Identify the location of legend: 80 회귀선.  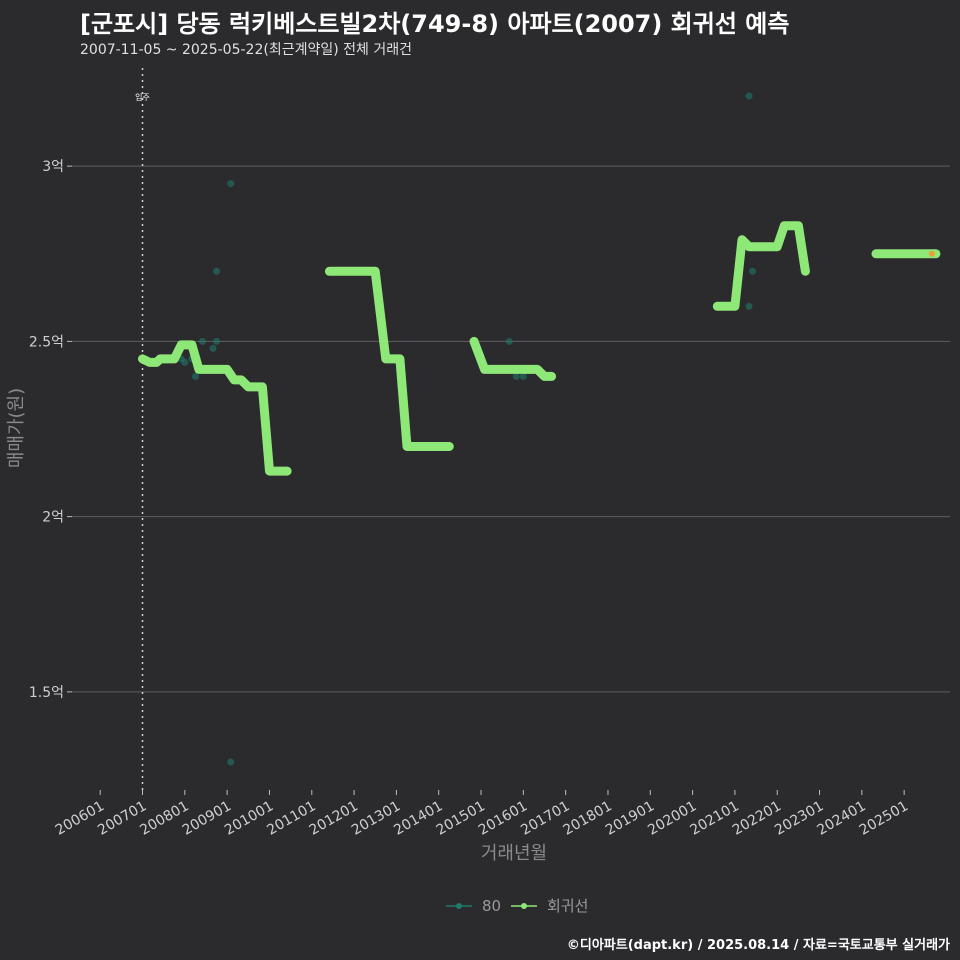
(517, 906).